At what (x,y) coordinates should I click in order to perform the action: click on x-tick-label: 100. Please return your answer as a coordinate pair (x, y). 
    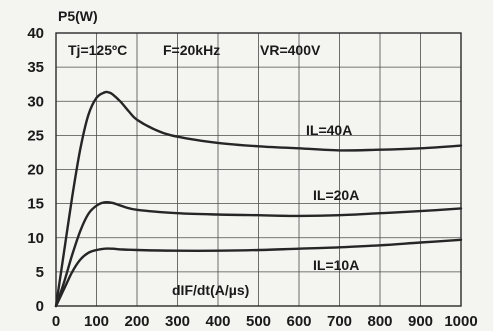
    Looking at the image, I should click on (96, 321).